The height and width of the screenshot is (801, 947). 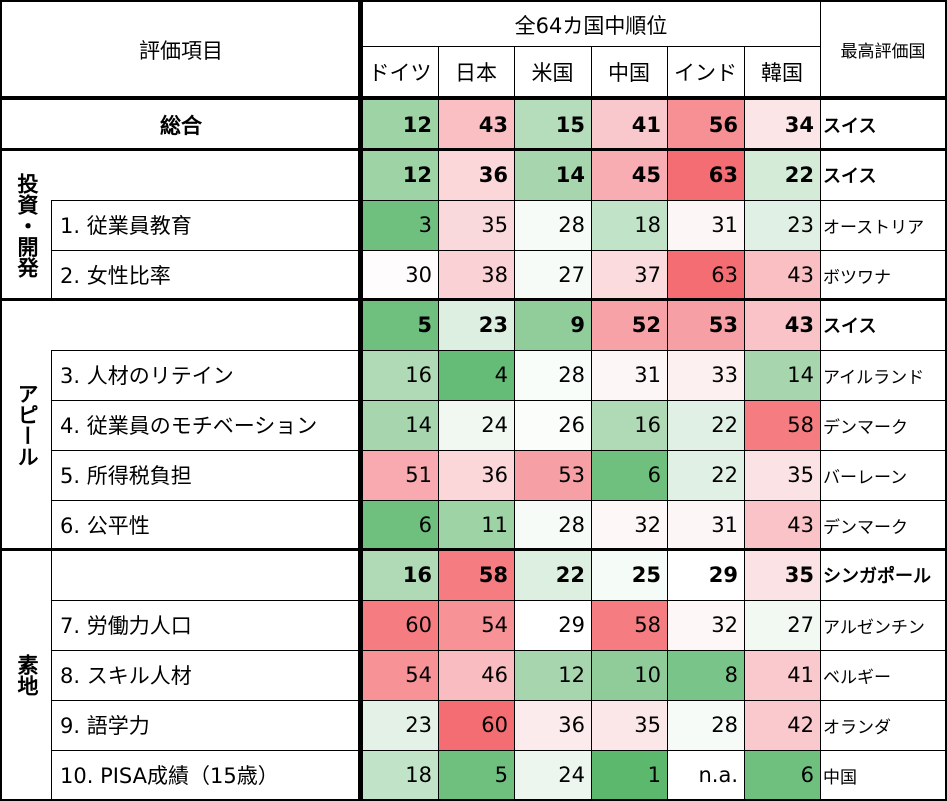 What do you see at coordinates (782, 725) in the screenshot?
I see `rank-cell: 42` at bounding box center [782, 725].